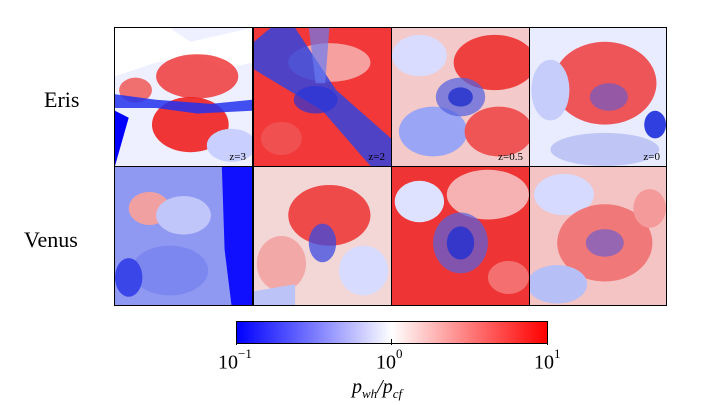 The image size is (720, 405). I want to click on panel-venus-z3, so click(183, 236).